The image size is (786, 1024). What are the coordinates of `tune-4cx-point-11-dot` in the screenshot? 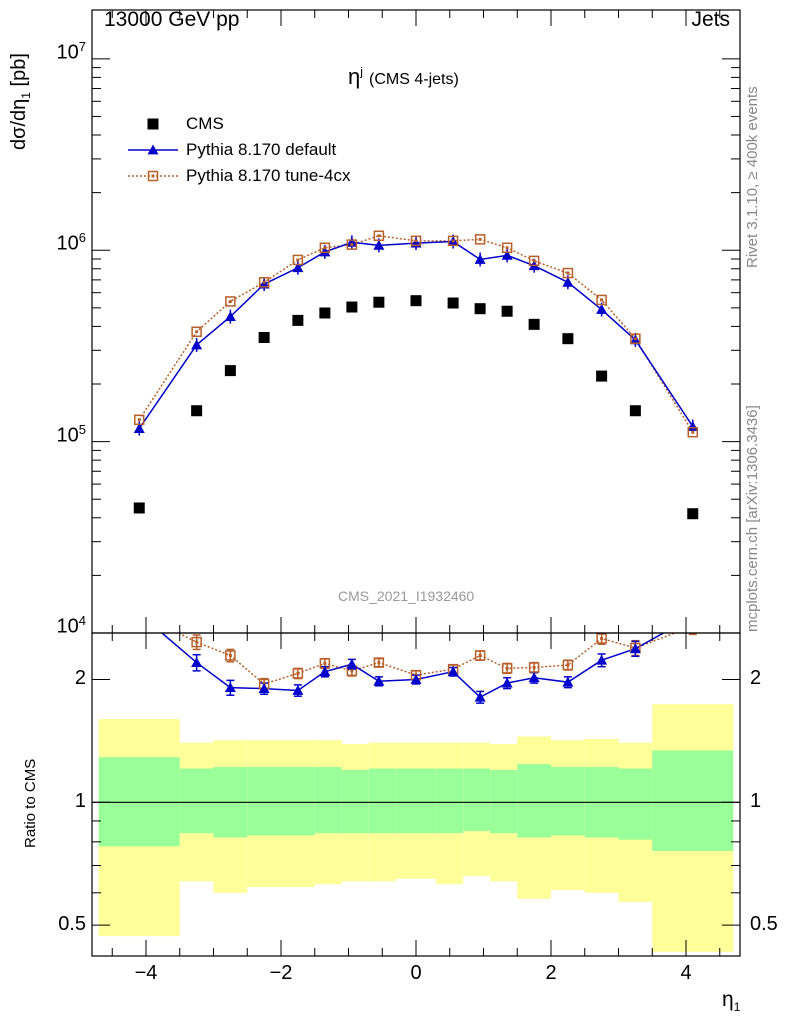 It's located at (507, 248).